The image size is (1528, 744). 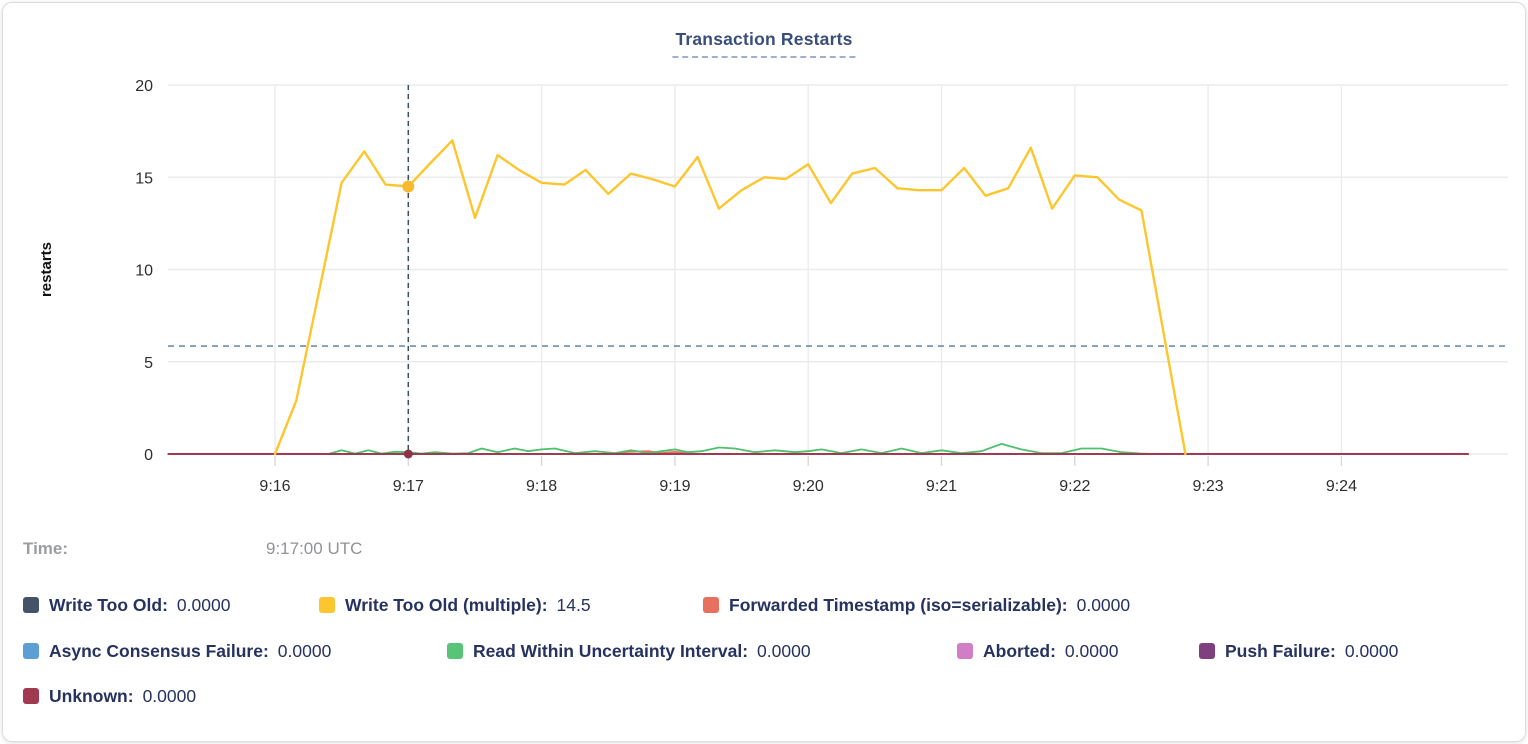 What do you see at coordinates (1208, 486) in the screenshot?
I see `svg-text: 9:23` at bounding box center [1208, 486].